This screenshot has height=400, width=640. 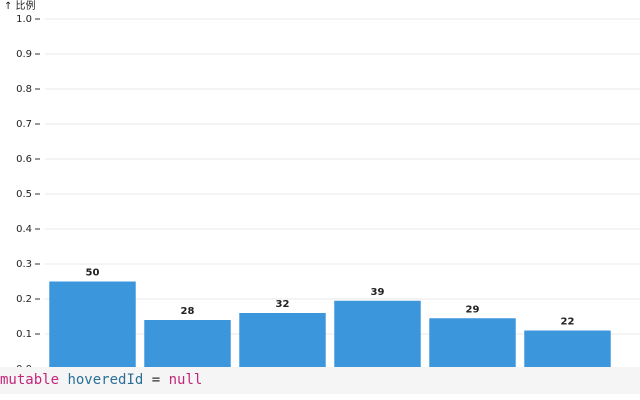 I want to click on y-tick-label: 0.1, so click(x=24, y=334).